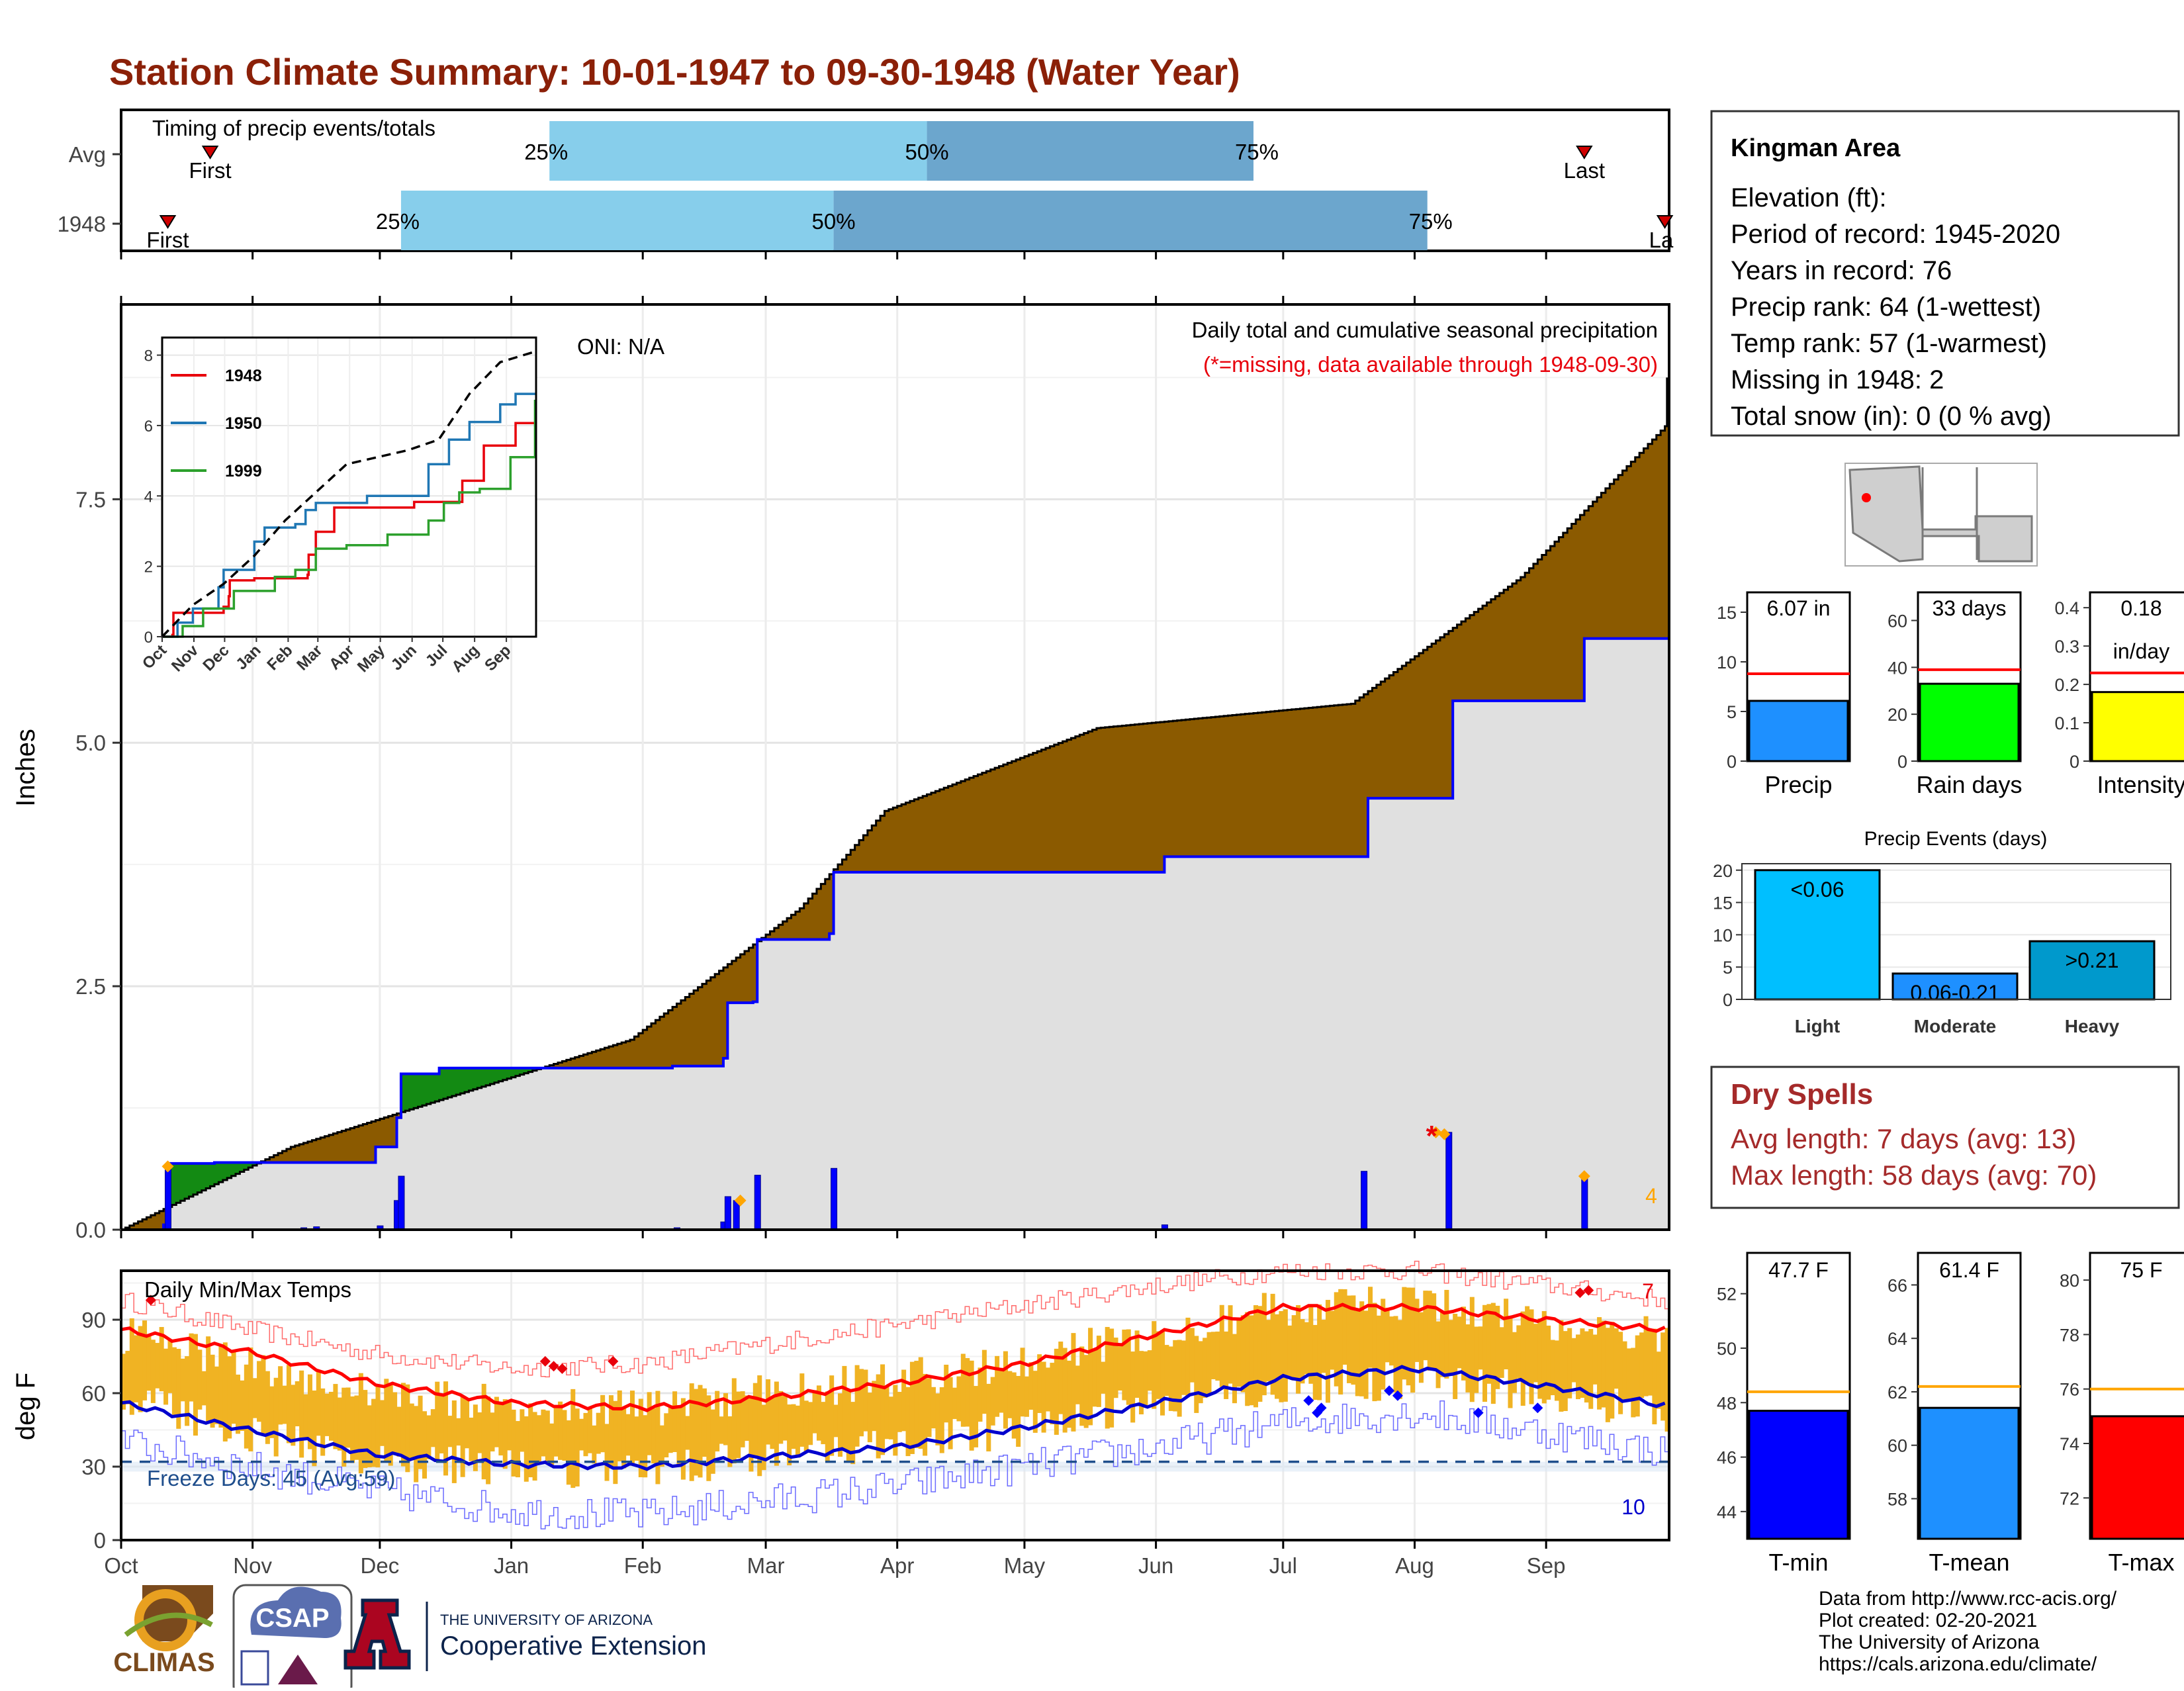 This screenshot has height=1691, width=2184. What do you see at coordinates (1940, 514) in the screenshot?
I see `locator-map-states` at bounding box center [1940, 514].